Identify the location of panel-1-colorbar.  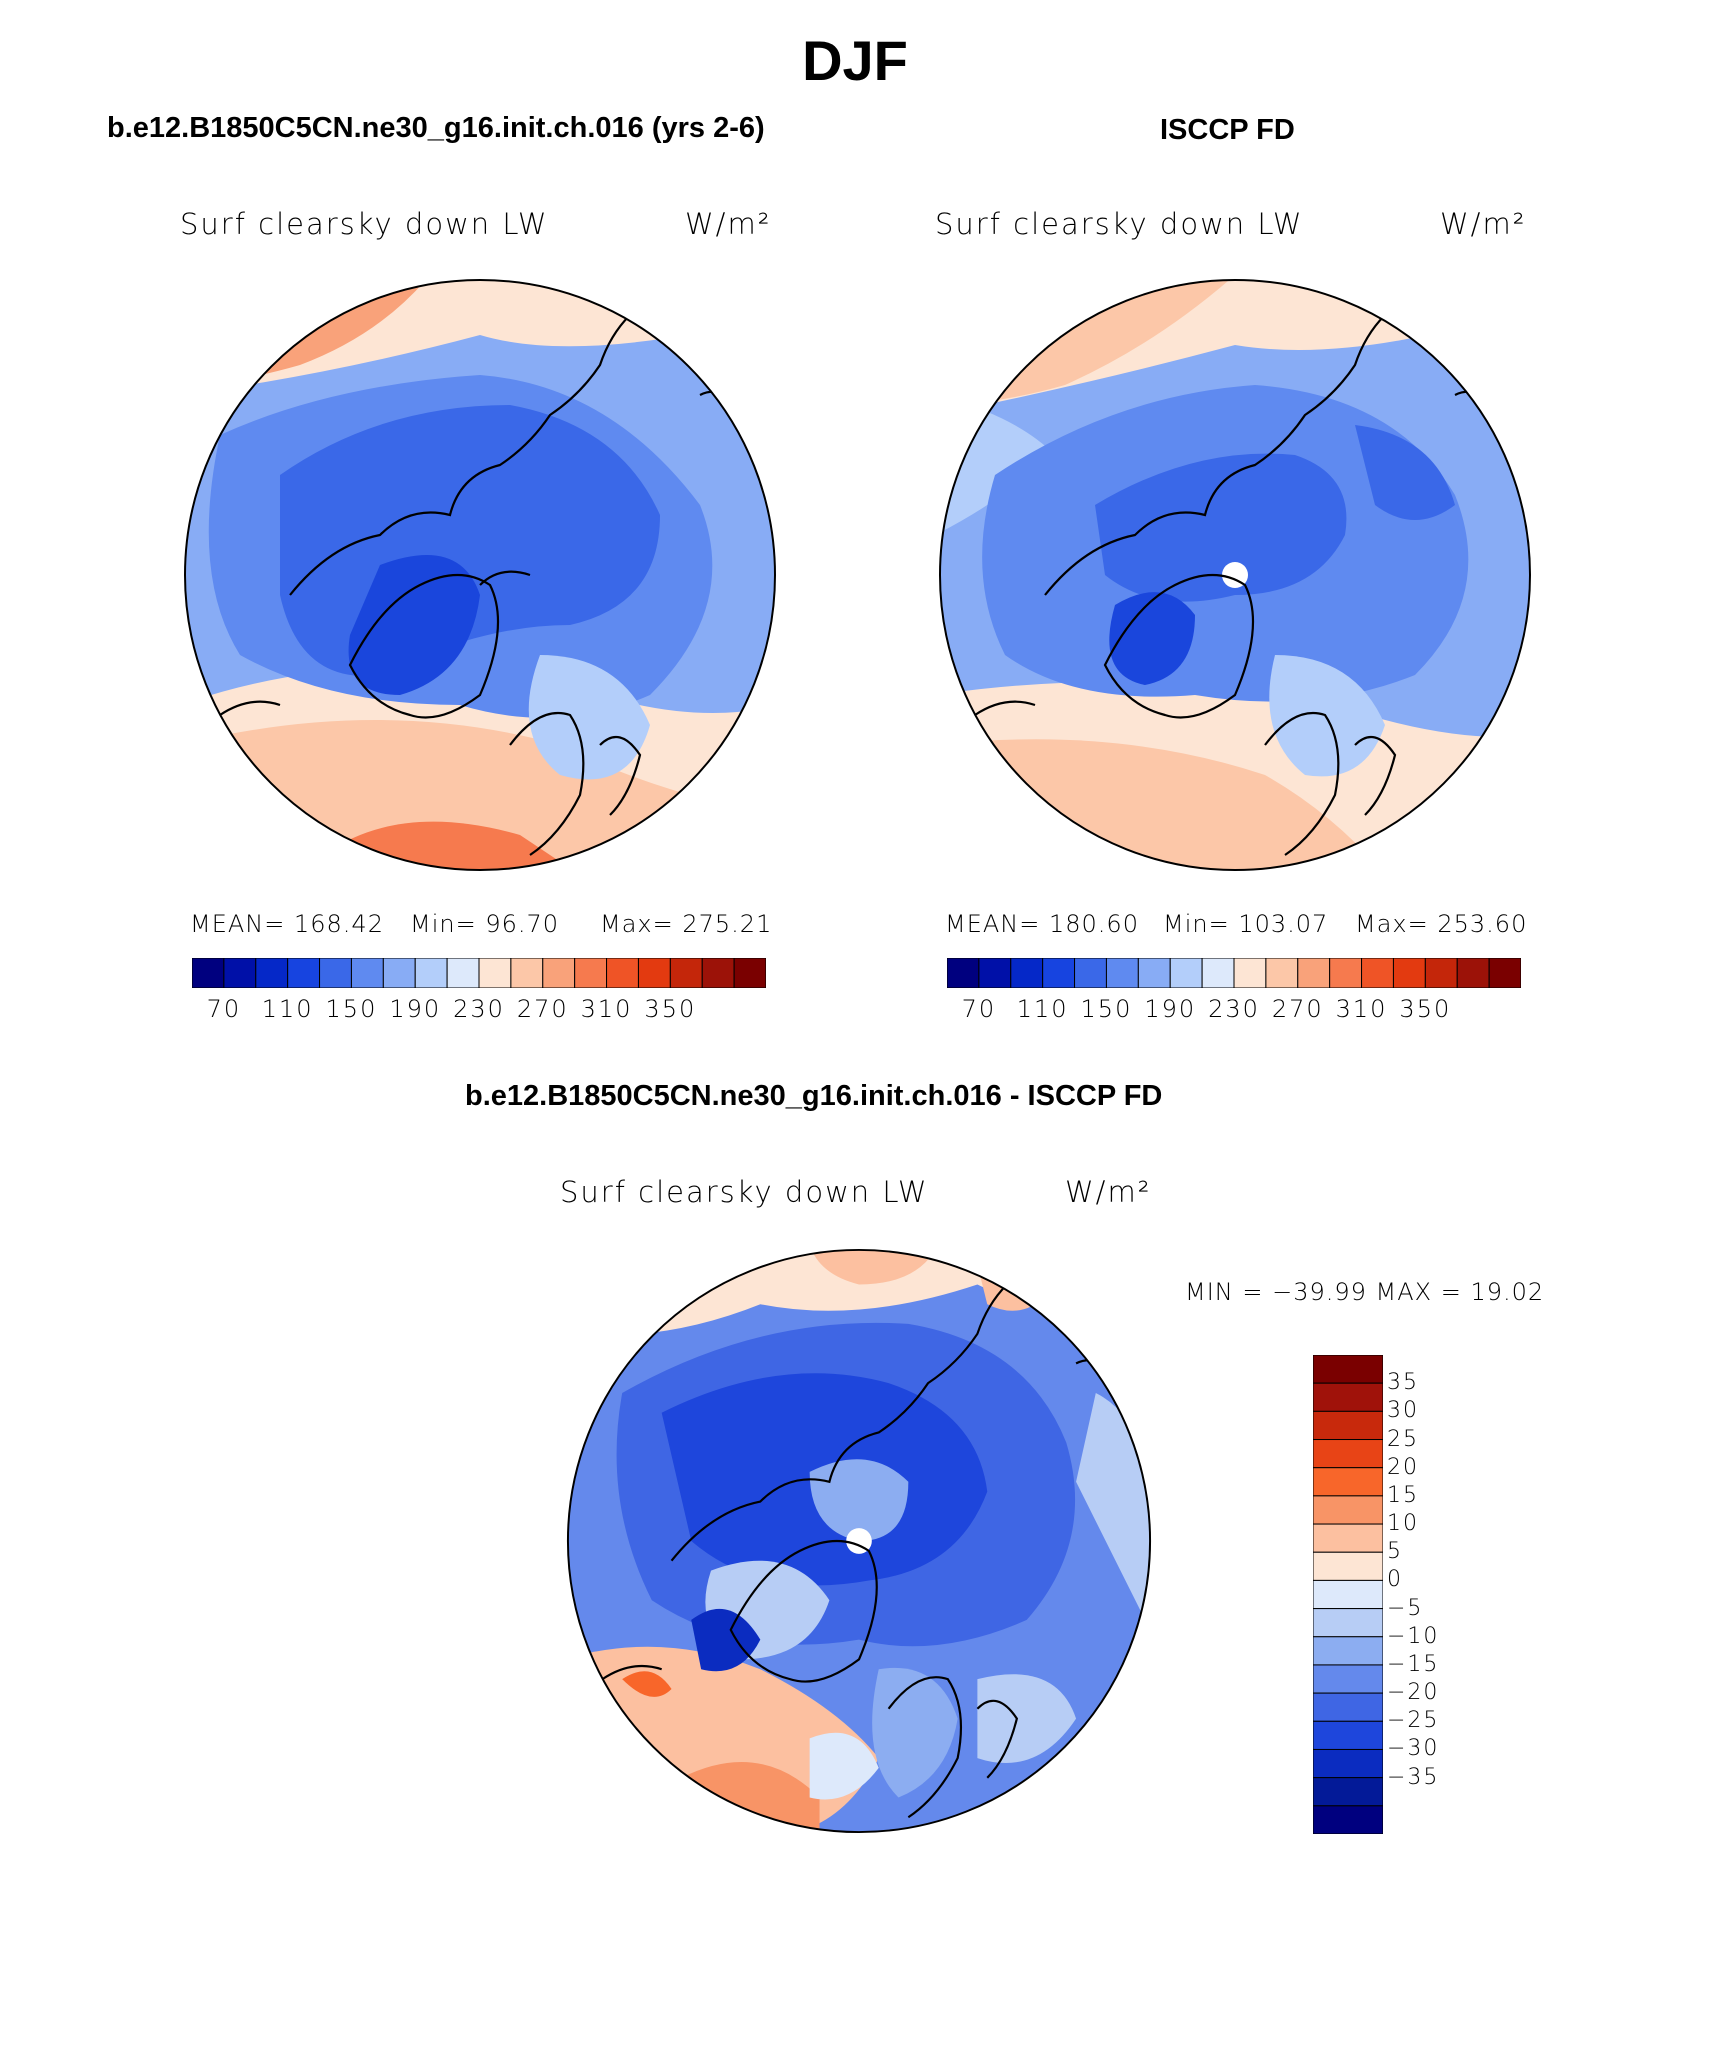
(479, 973).